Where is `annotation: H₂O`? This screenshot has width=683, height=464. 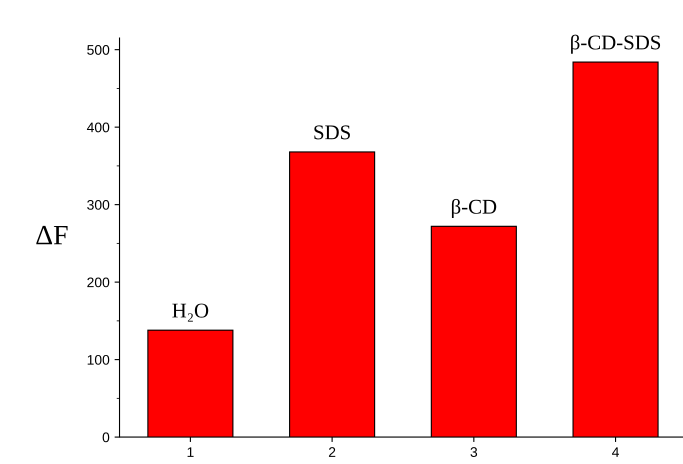 annotation: H₂O is located at coordinates (190, 313).